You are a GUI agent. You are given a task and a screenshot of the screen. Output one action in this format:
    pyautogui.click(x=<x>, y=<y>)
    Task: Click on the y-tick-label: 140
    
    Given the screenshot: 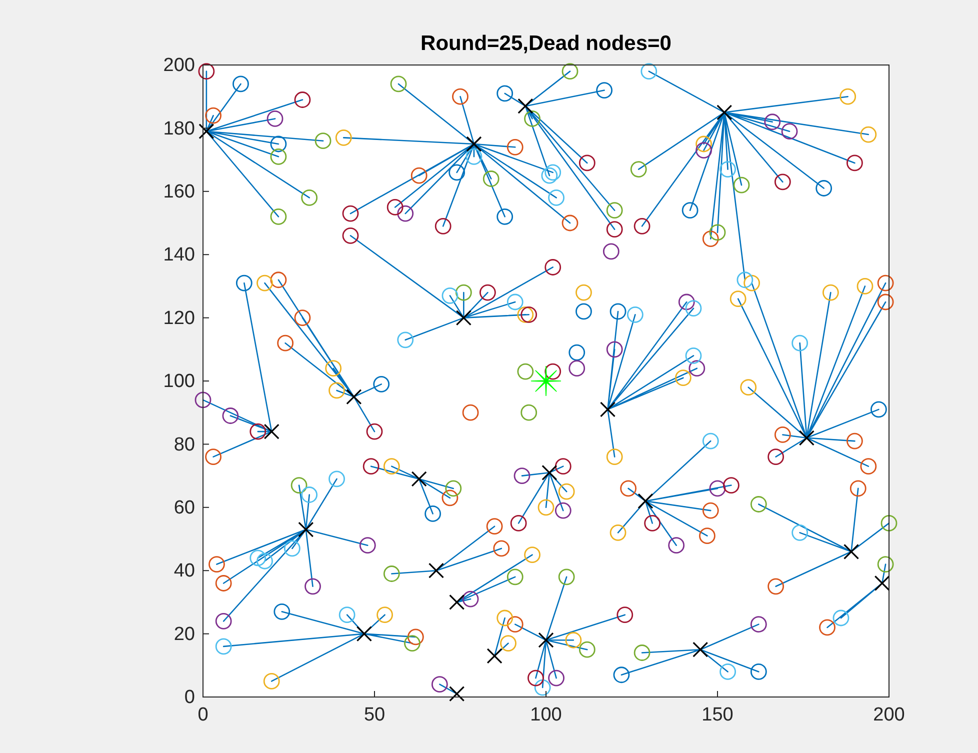 What is the action you would take?
    pyautogui.click(x=179, y=255)
    